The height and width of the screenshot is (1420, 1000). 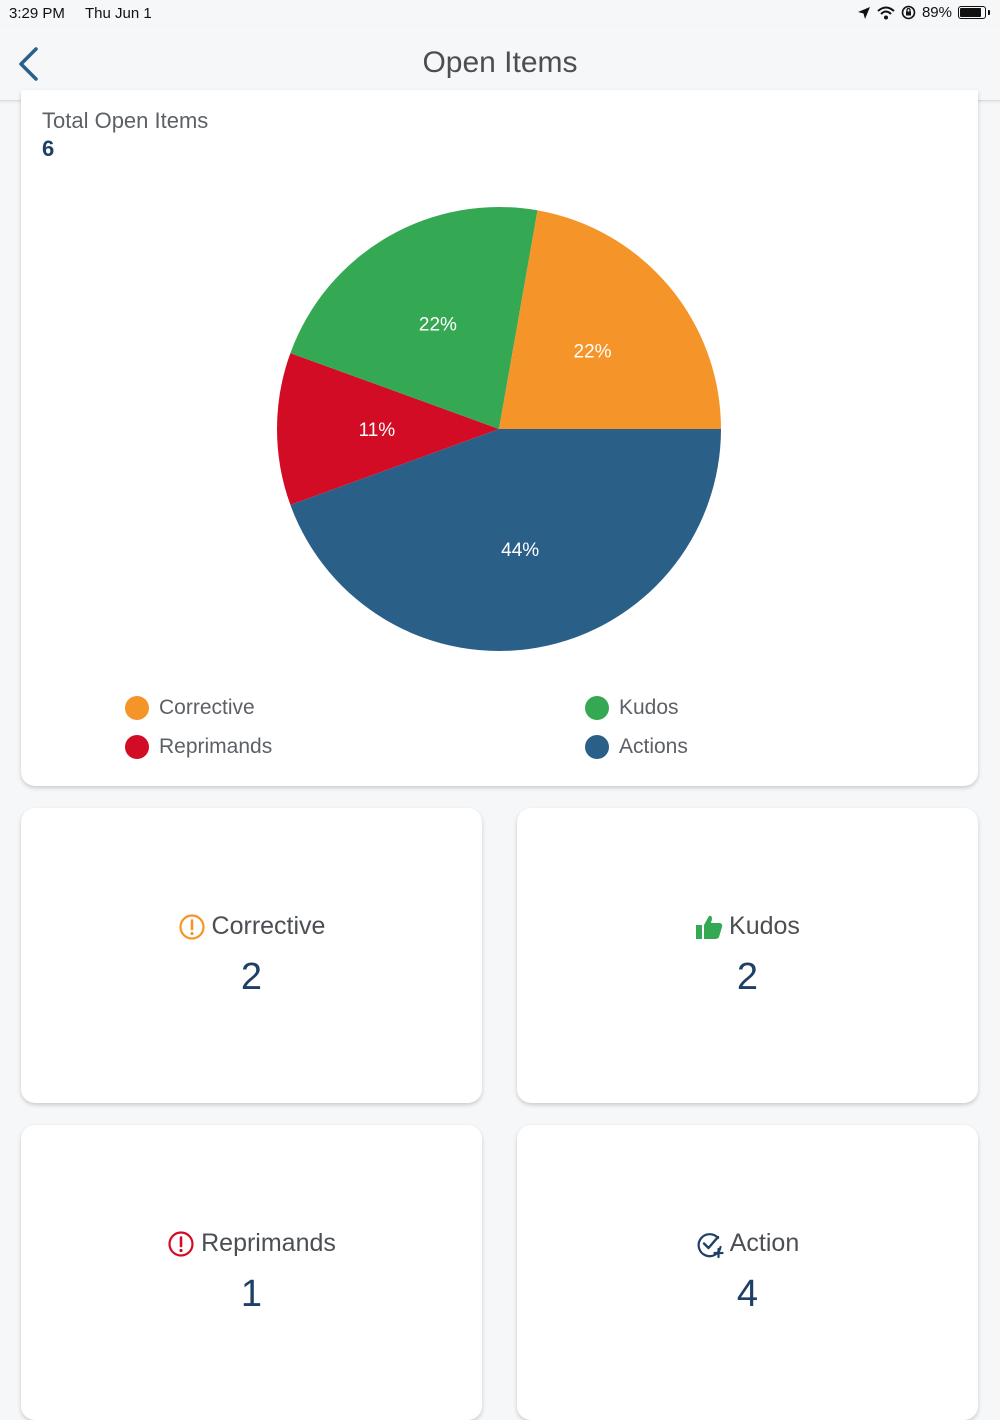 What do you see at coordinates (118, 13) in the screenshot?
I see `status-date: Thu Jun 1` at bounding box center [118, 13].